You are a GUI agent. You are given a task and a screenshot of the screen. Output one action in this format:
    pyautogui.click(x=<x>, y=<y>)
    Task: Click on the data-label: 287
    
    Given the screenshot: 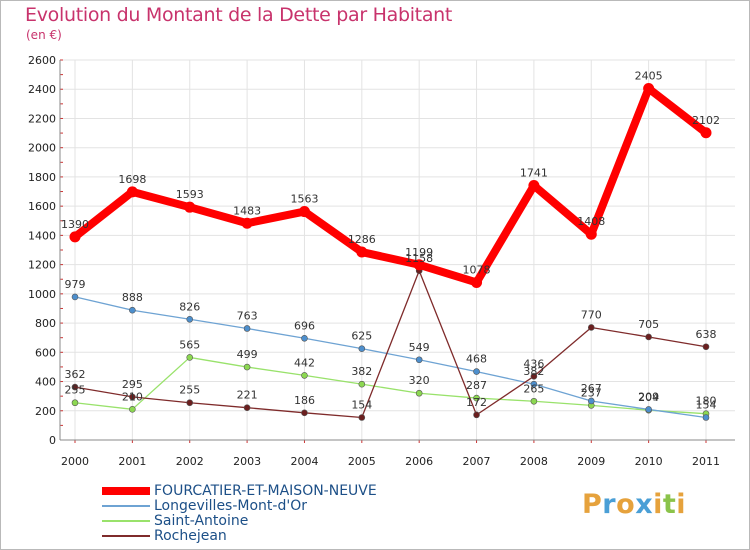 What is the action you would take?
    pyautogui.click(x=476, y=385)
    